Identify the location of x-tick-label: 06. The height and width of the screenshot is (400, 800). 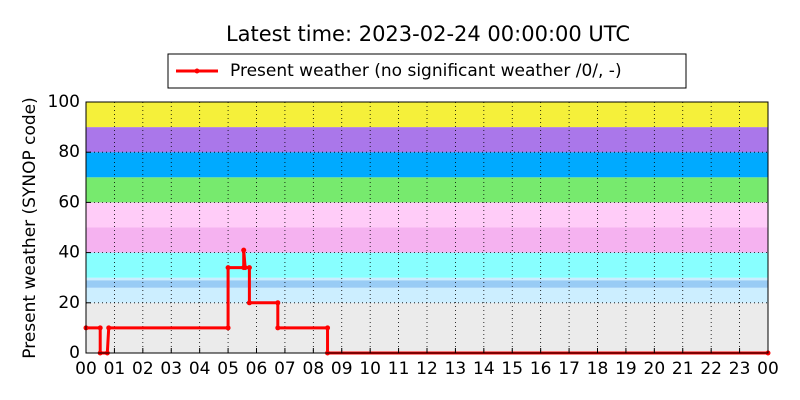
(257, 369).